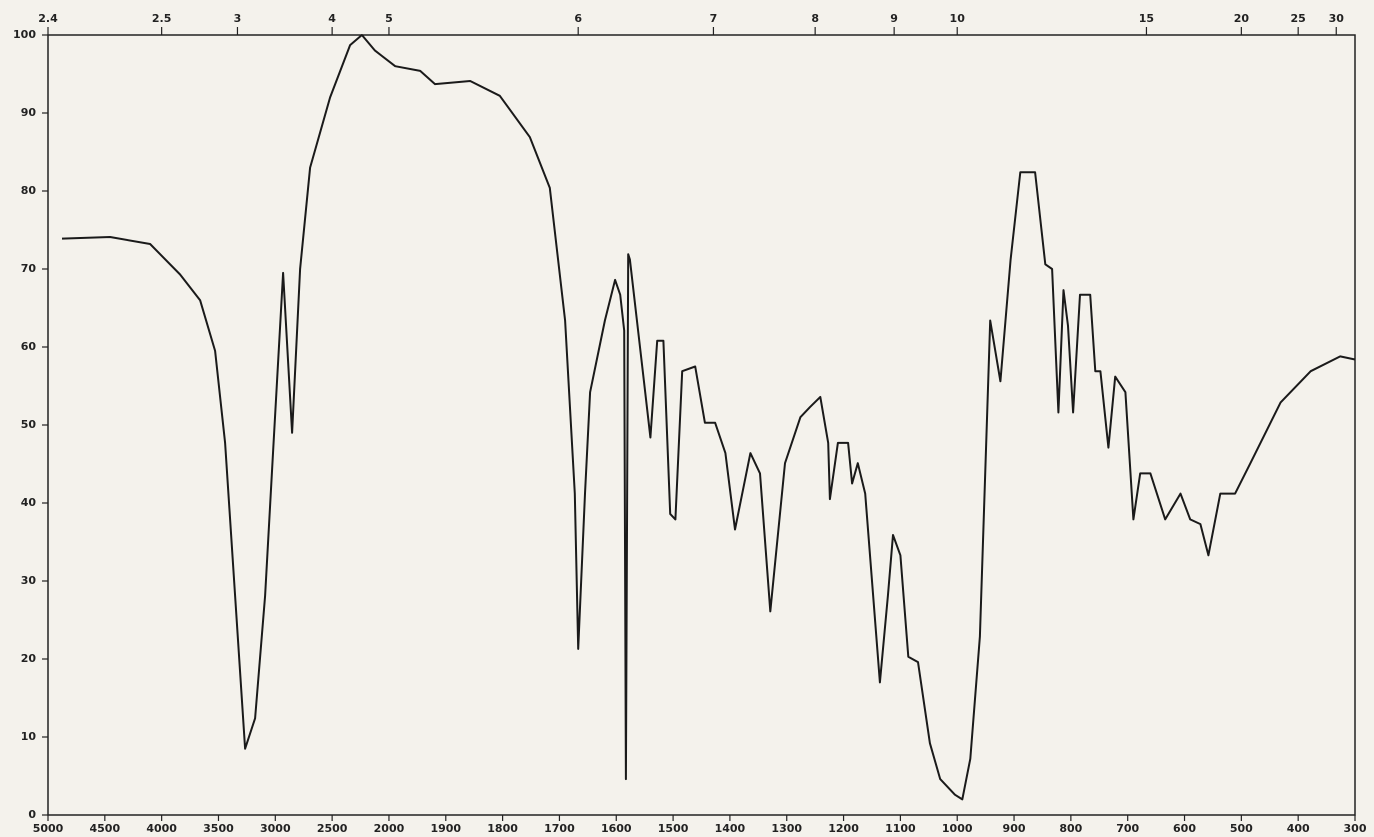  I want to click on y-tick-label: 40, so click(29, 502).